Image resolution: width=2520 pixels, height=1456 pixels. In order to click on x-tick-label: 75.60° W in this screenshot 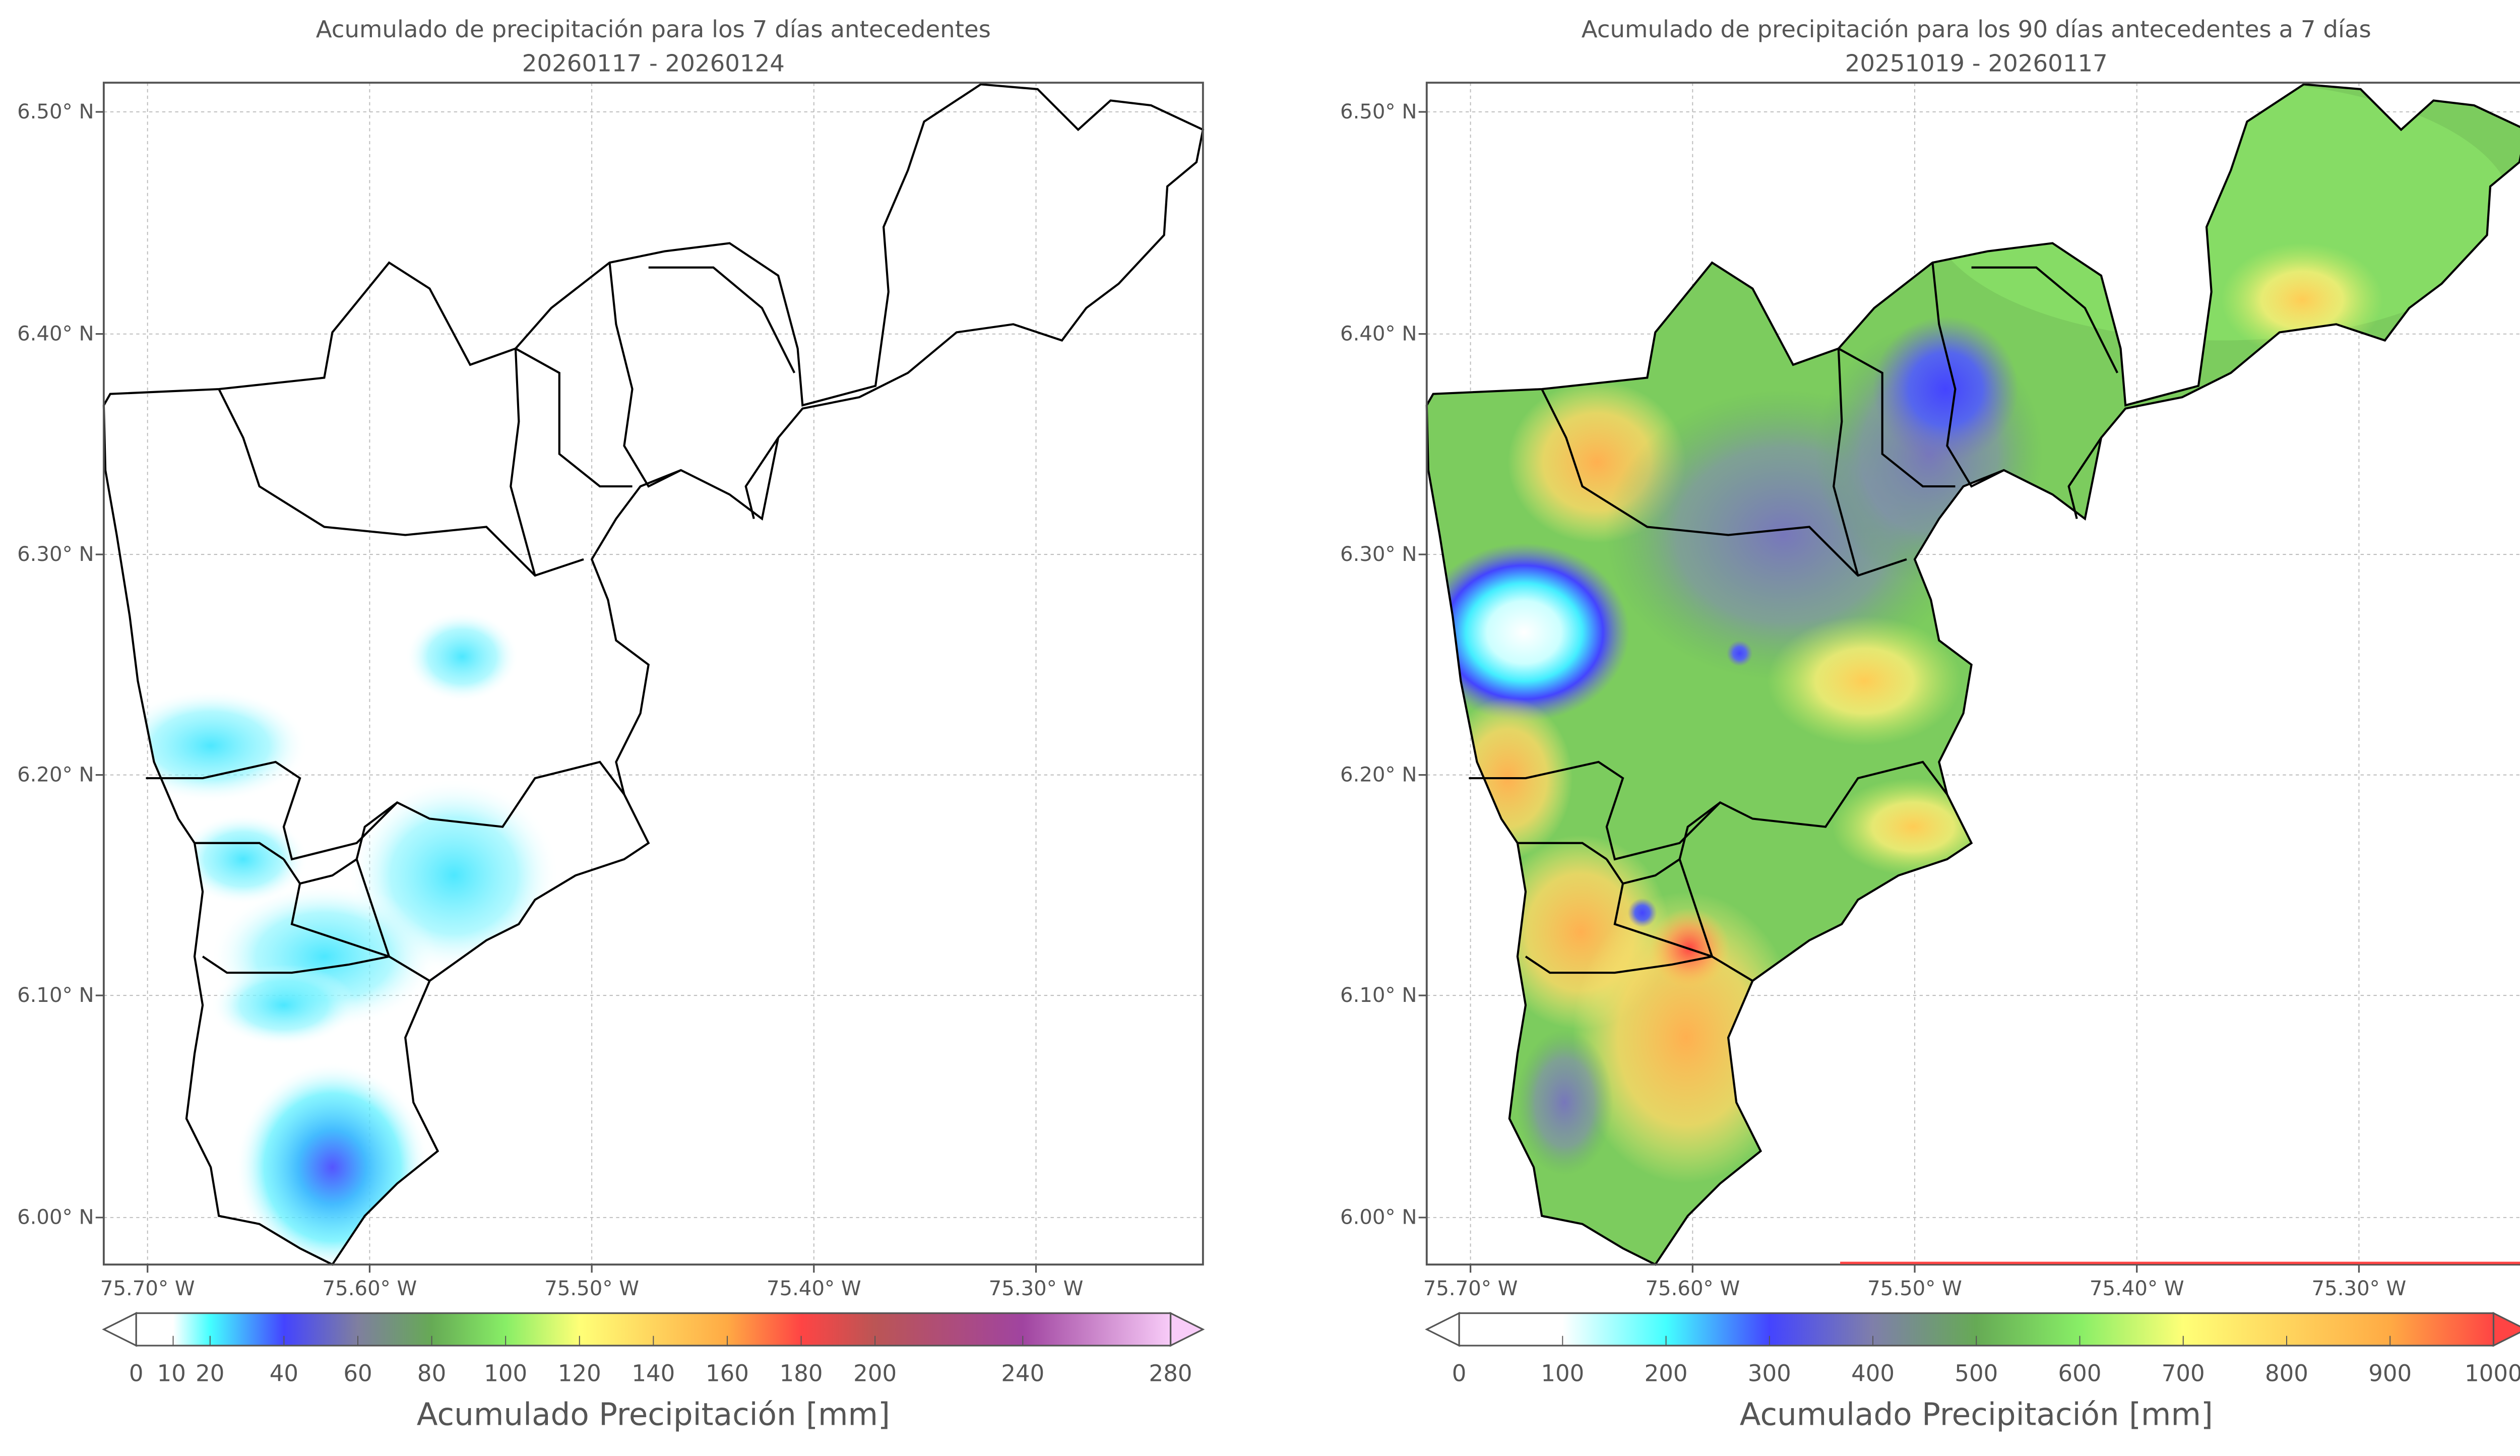, I will do `click(370, 1289)`.